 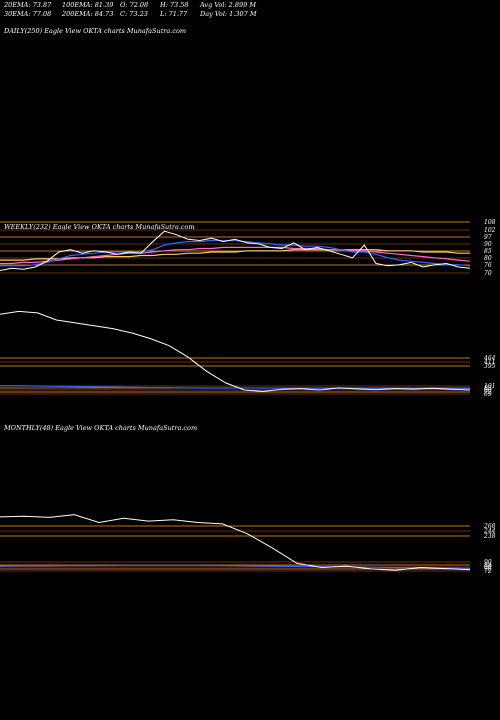 What do you see at coordinates (174, 5) in the screenshot?
I see `high-value: H: 73.58` at bounding box center [174, 5].